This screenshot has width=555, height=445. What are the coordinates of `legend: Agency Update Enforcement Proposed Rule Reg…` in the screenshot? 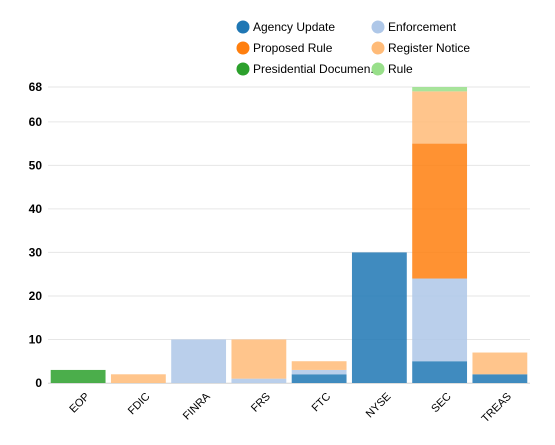 It's located at (353, 48).